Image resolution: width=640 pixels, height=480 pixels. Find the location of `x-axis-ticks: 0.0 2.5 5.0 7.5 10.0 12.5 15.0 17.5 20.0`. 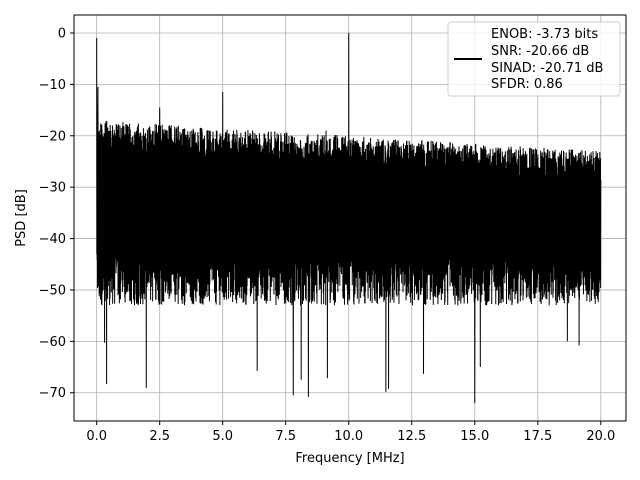

x-axis-ticks: 0.0 2.5 5.0 7.5 10.0 12.5 15.0 17.5 20.0 is located at coordinates (350, 432).